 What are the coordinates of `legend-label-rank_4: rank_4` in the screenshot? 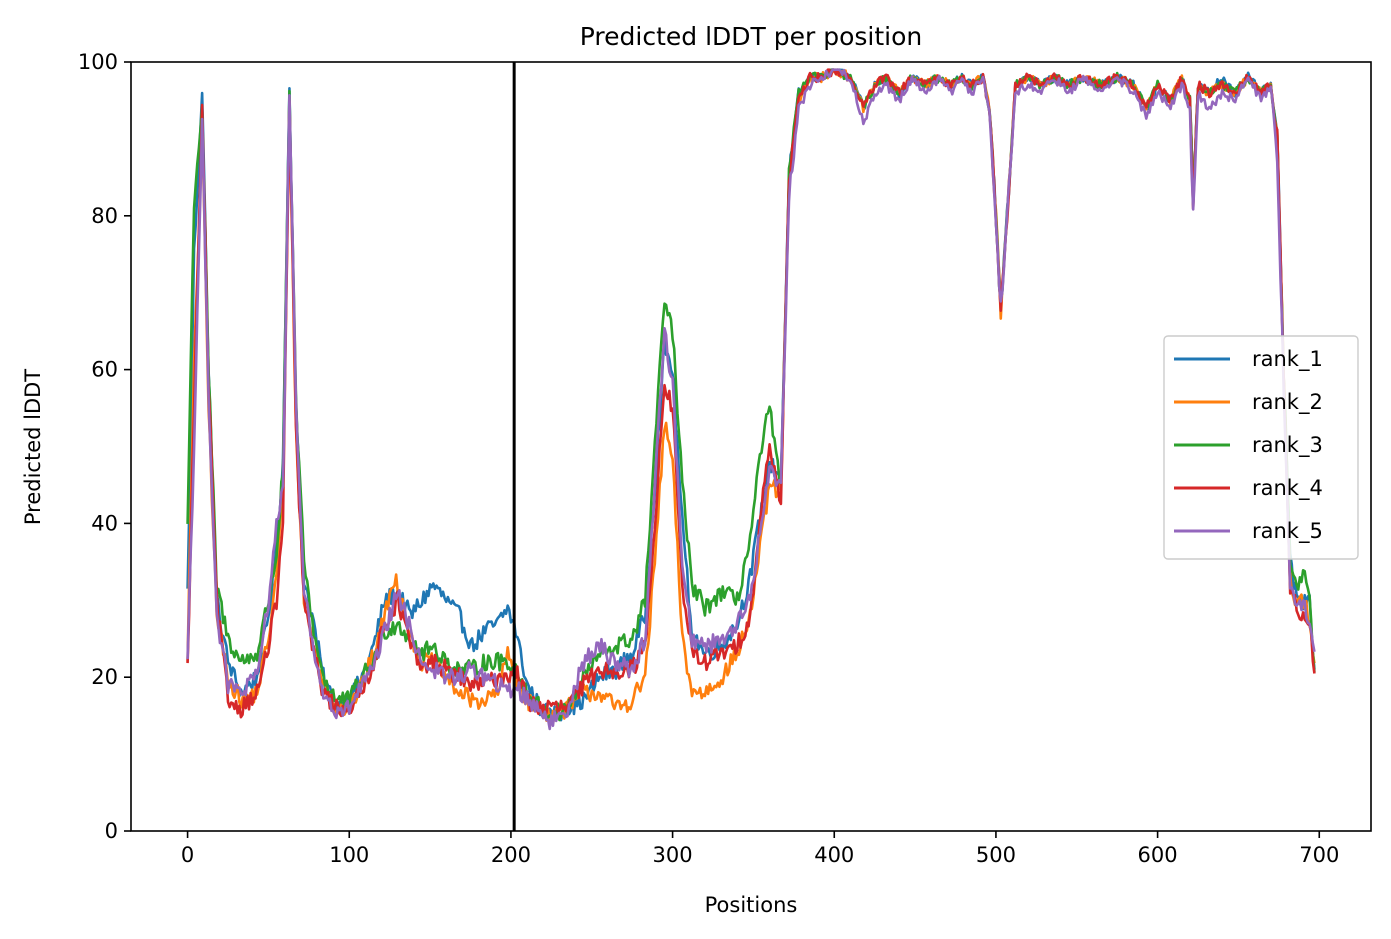 It's located at (1287, 488).